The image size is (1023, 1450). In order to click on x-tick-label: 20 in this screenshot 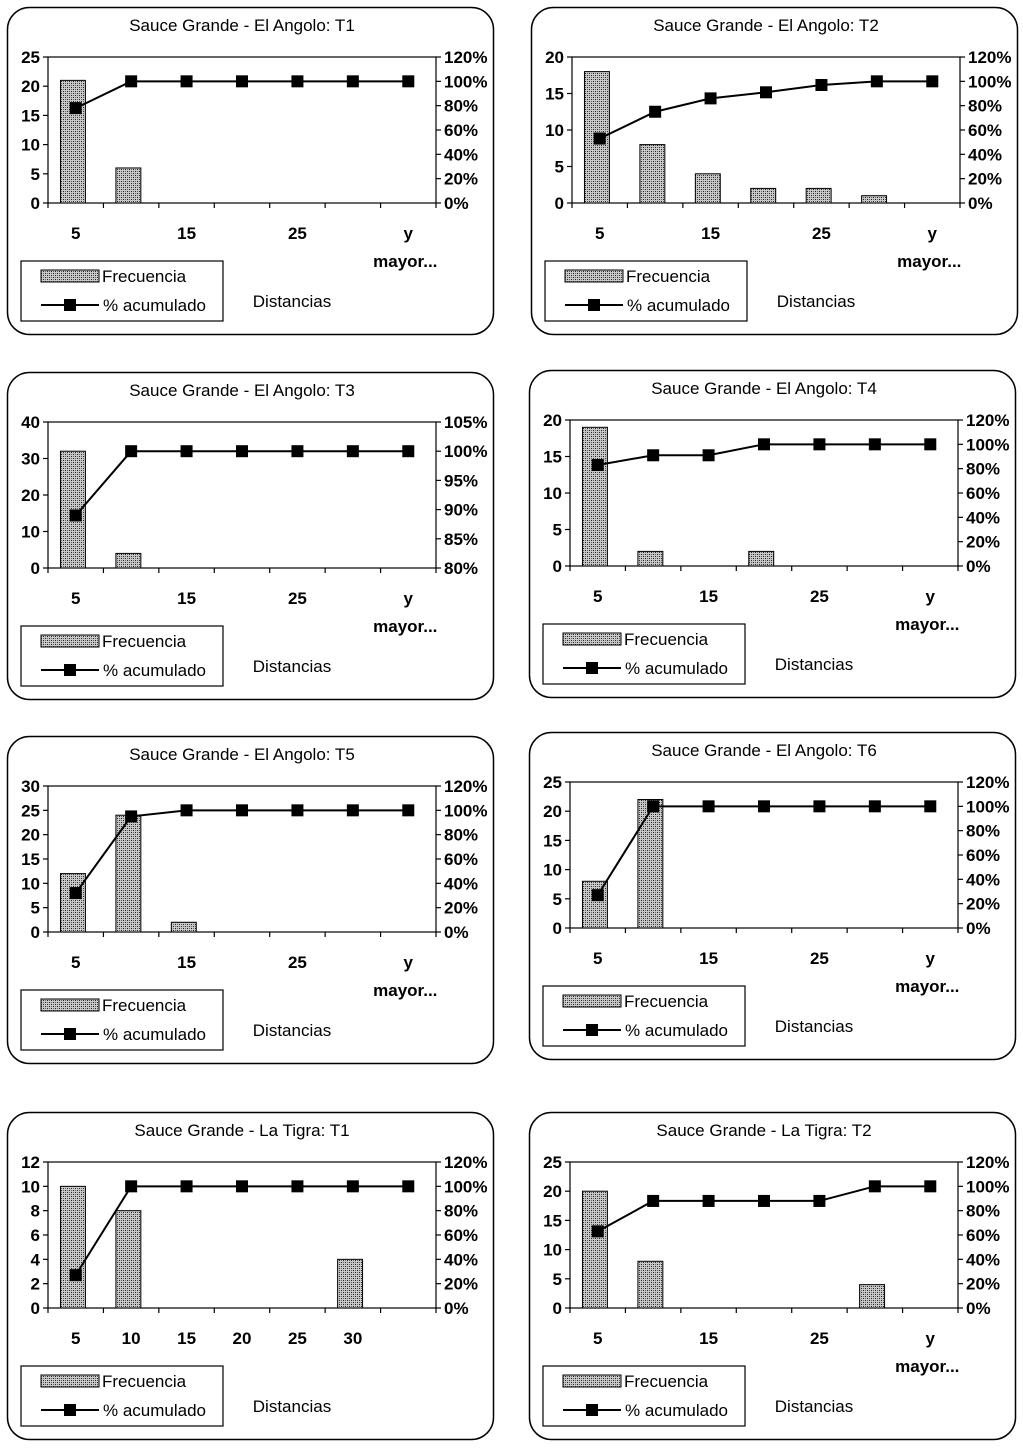, I will do `click(242, 1338)`.